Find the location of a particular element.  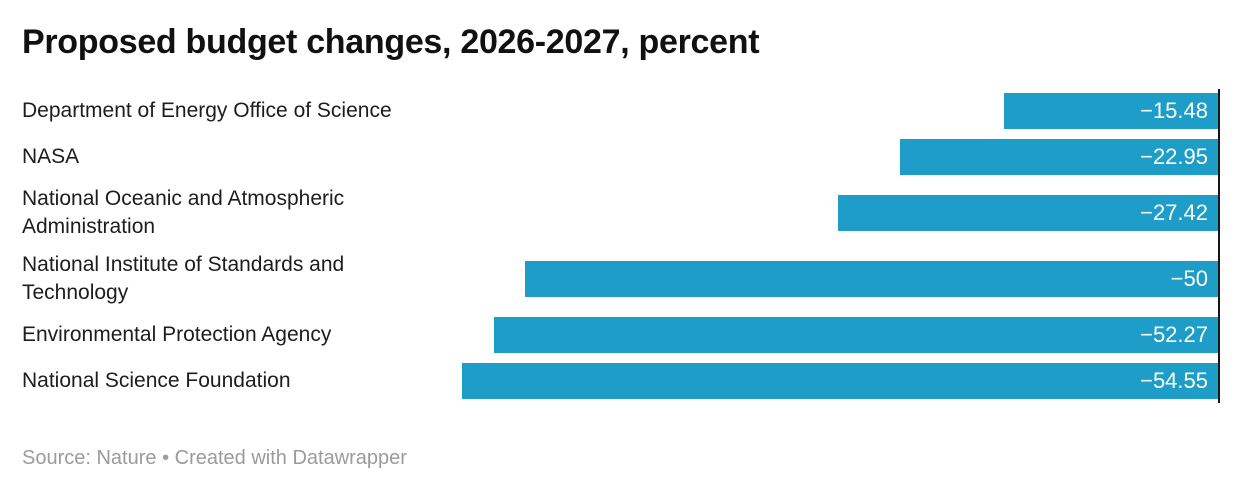

bar: −27.42 is located at coordinates (1028, 213).